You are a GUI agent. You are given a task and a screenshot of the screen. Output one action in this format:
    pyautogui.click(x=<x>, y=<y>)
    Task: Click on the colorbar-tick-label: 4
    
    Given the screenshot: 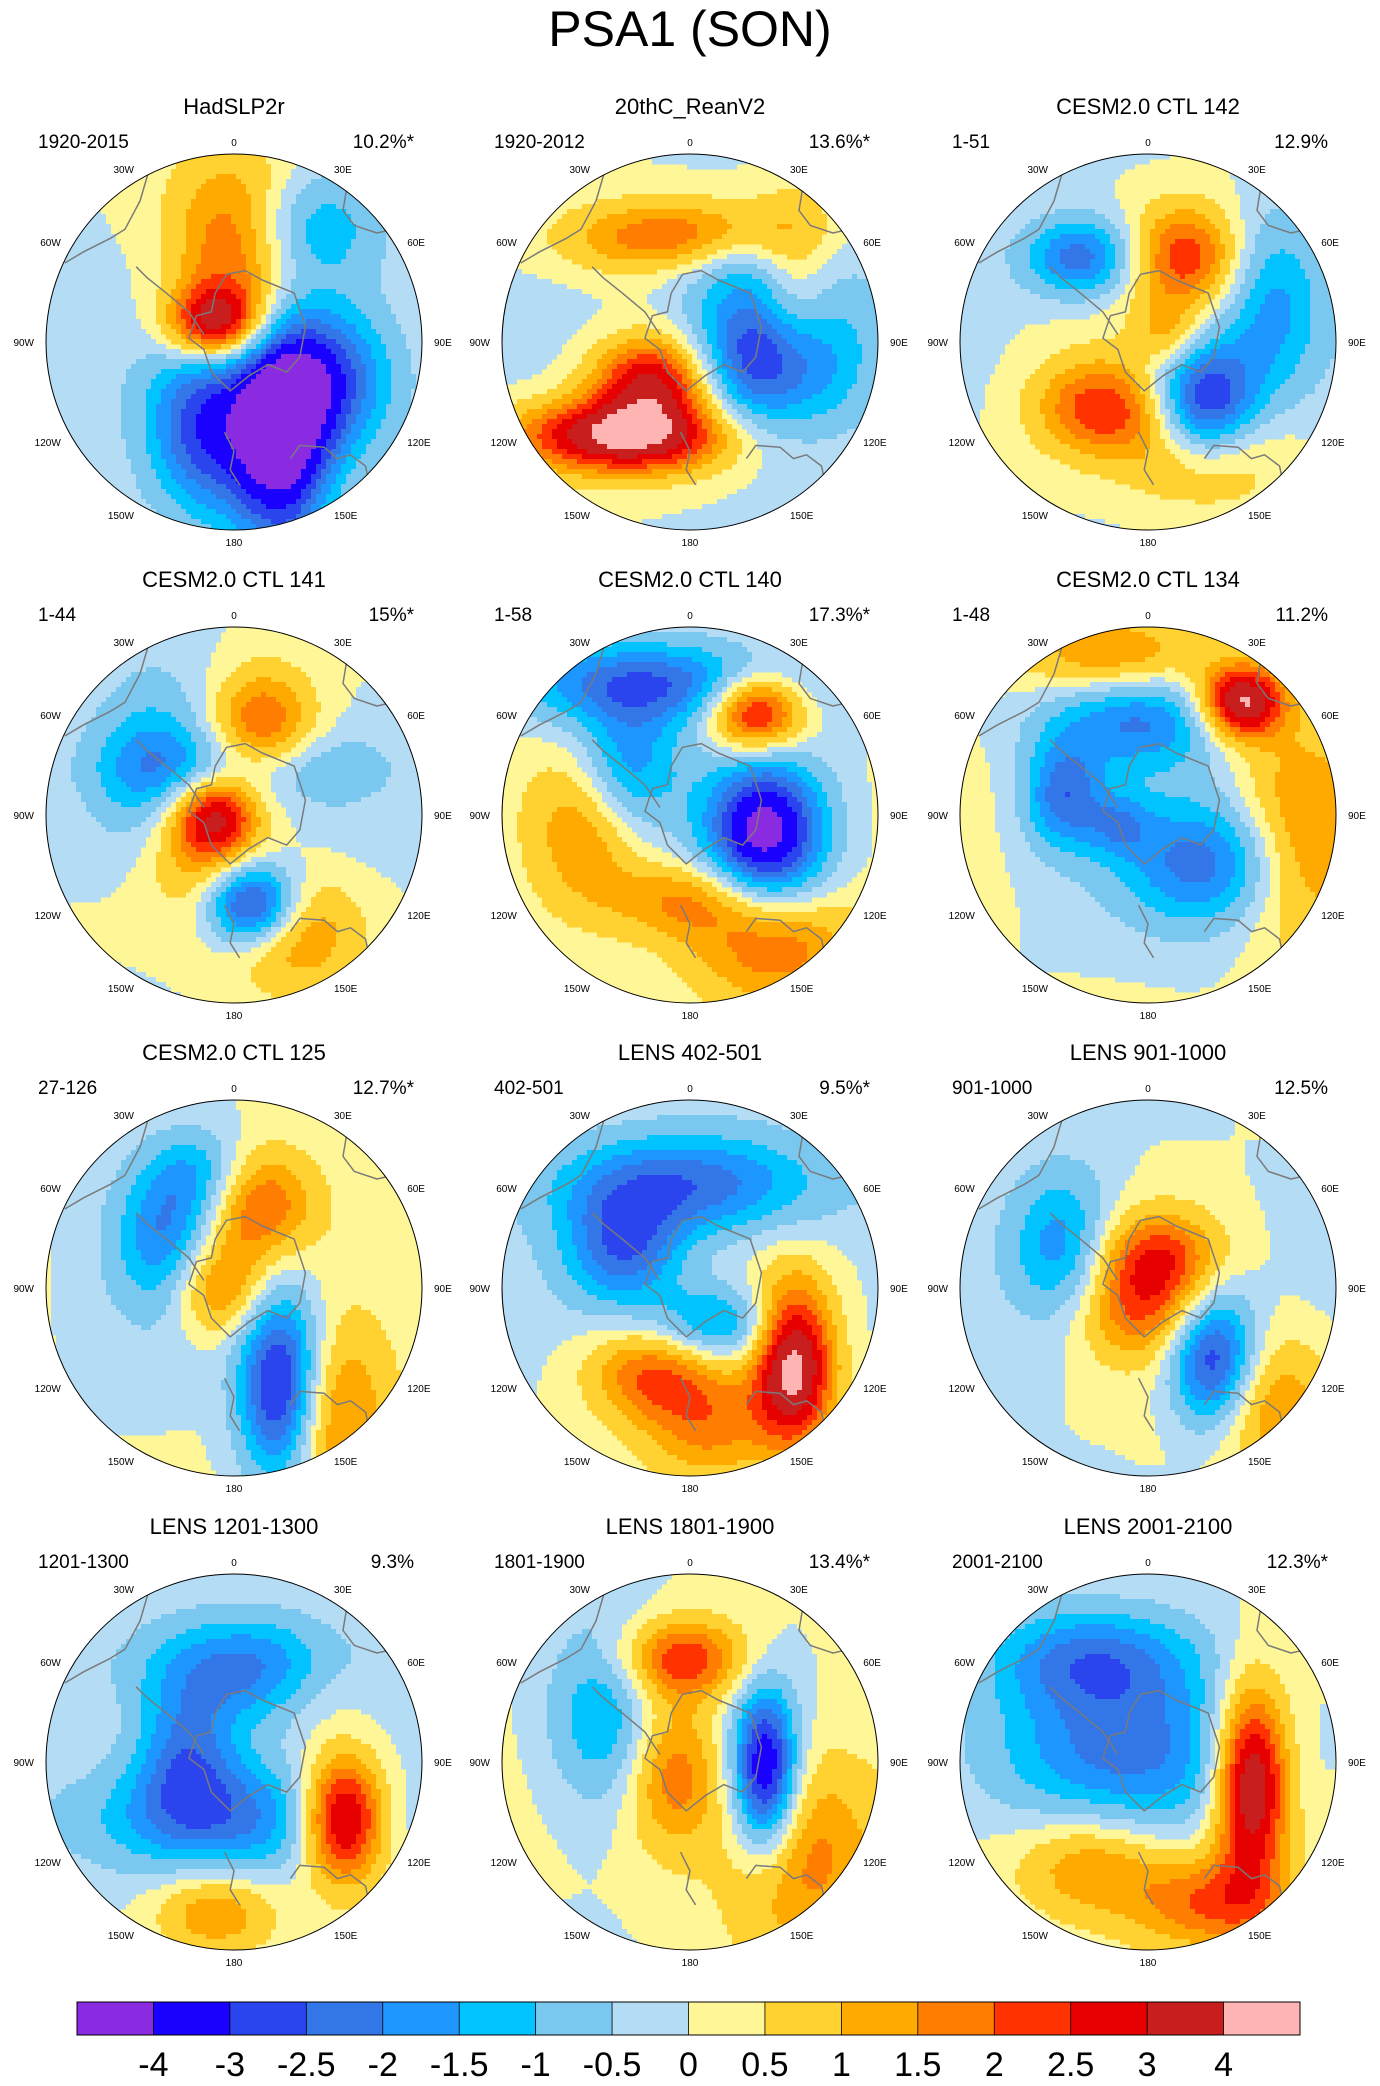 What is the action you would take?
    pyautogui.click(x=1223, y=2065)
    